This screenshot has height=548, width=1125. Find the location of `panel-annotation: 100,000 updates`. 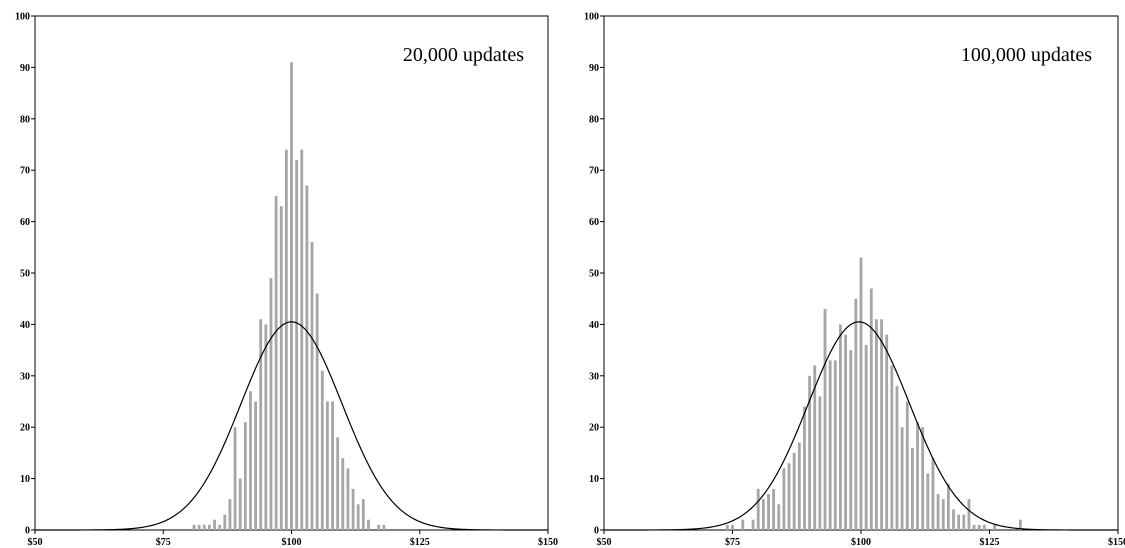

panel-annotation: 100,000 updates is located at coordinates (1026, 55).